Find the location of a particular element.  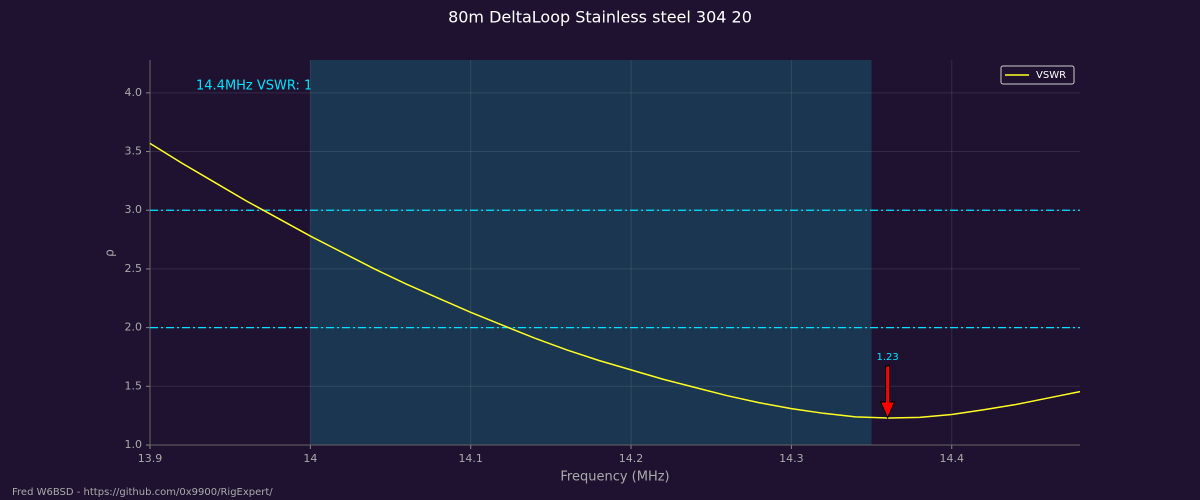

x-axis-label: Frequency (MHz) is located at coordinates (614, 477).